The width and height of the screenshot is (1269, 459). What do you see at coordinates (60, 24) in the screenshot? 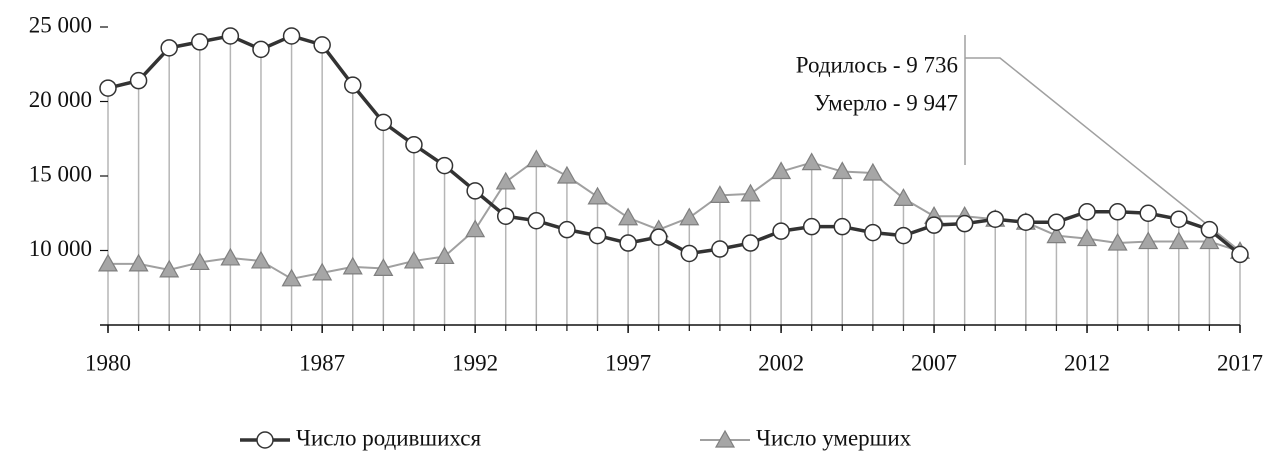
I see `y-tick-label: 25 000` at bounding box center [60, 24].